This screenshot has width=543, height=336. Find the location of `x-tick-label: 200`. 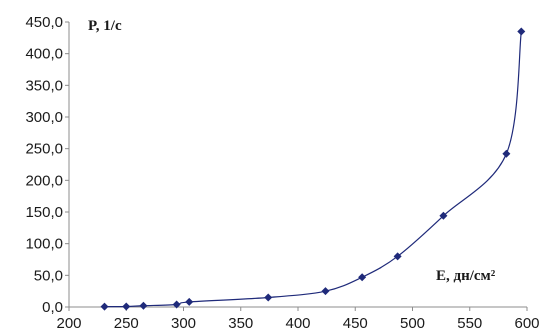

x-tick-label: 200 is located at coordinates (68, 323).